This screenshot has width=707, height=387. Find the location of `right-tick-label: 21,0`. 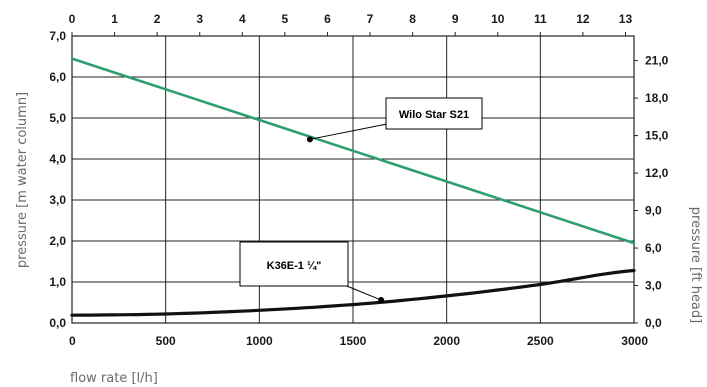

right-tick-label: 21,0 is located at coordinates (657, 61).